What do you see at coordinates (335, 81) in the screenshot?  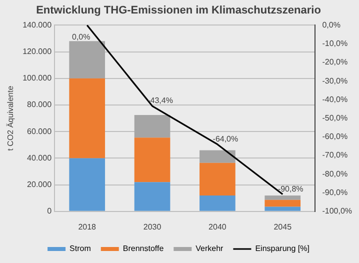 I see `y2-tick-label: -30,0%` at bounding box center [335, 81].